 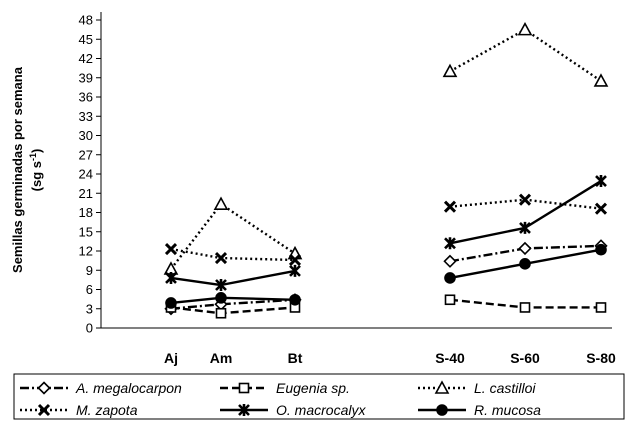 What do you see at coordinates (89, 289) in the screenshot?
I see `y-tick-label: 6` at bounding box center [89, 289].